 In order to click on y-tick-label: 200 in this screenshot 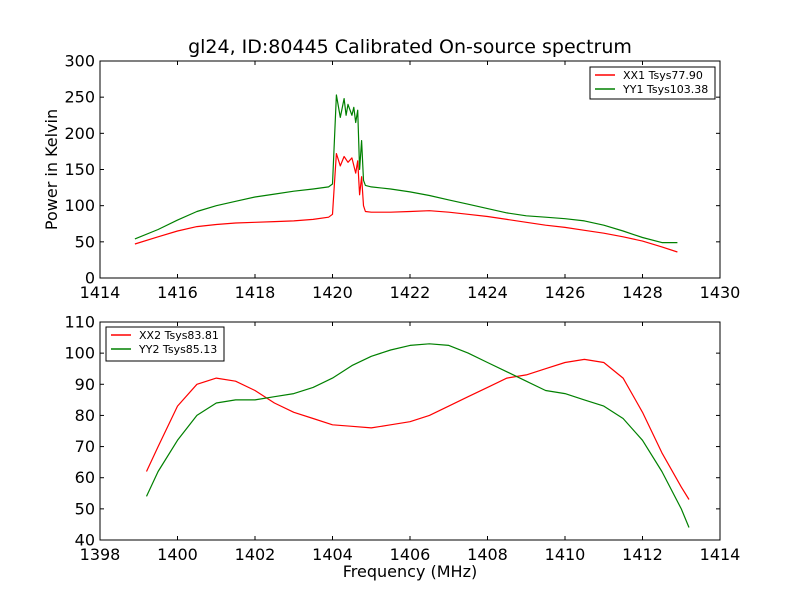, I will do `click(79, 133)`.